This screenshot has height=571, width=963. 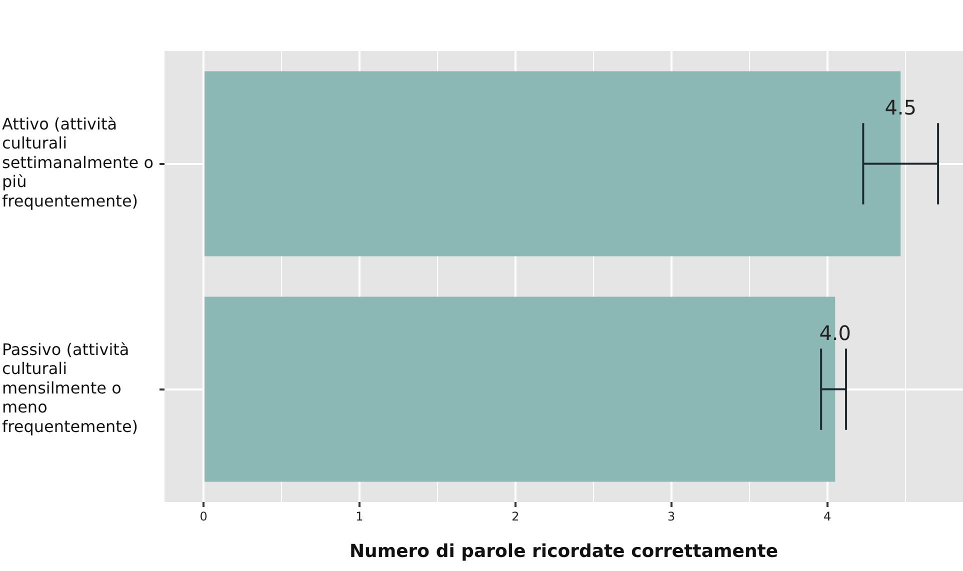 What do you see at coordinates (563, 551) in the screenshot?
I see `x-axis-title: Numero di parole ricordate correttamente` at bounding box center [563, 551].